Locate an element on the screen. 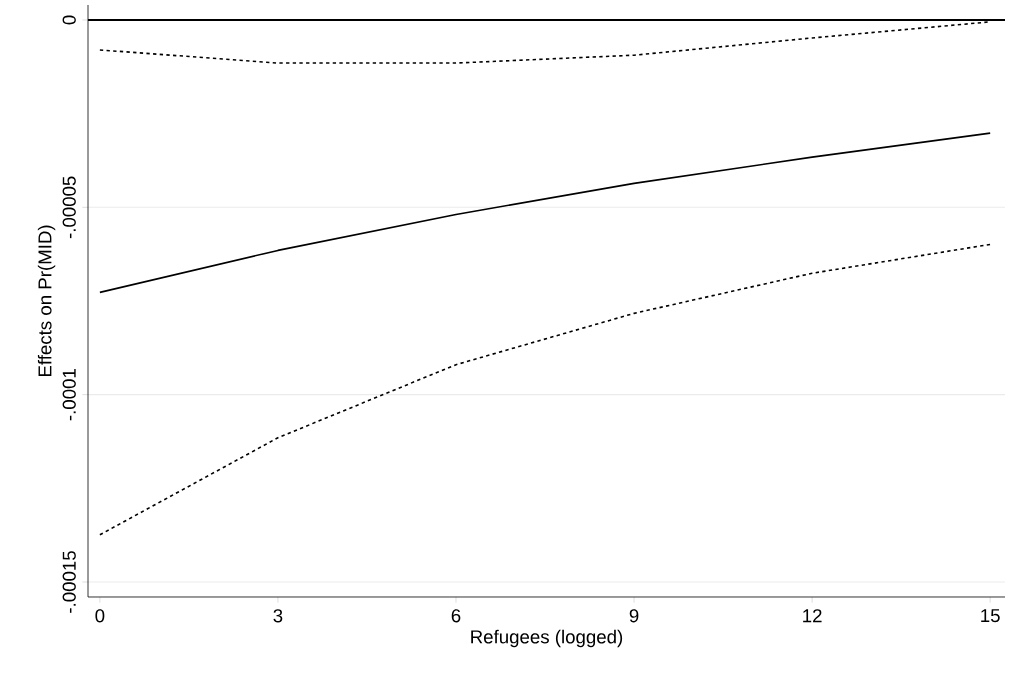 The width and height of the screenshot is (1012, 673). x-tick-label: 0 is located at coordinates (100, 616).